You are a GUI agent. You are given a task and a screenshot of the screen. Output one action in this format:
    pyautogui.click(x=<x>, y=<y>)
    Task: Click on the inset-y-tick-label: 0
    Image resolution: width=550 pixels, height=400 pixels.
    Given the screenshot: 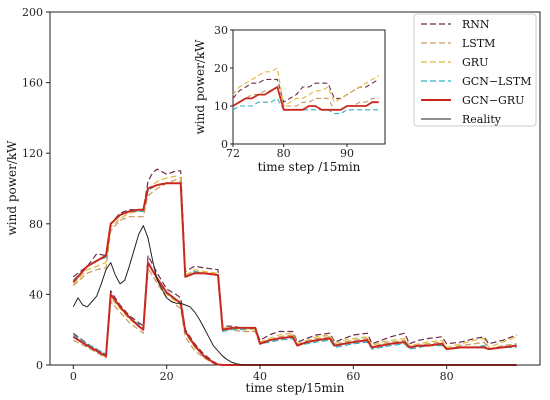 What is the action you would take?
    pyautogui.click(x=224, y=144)
    